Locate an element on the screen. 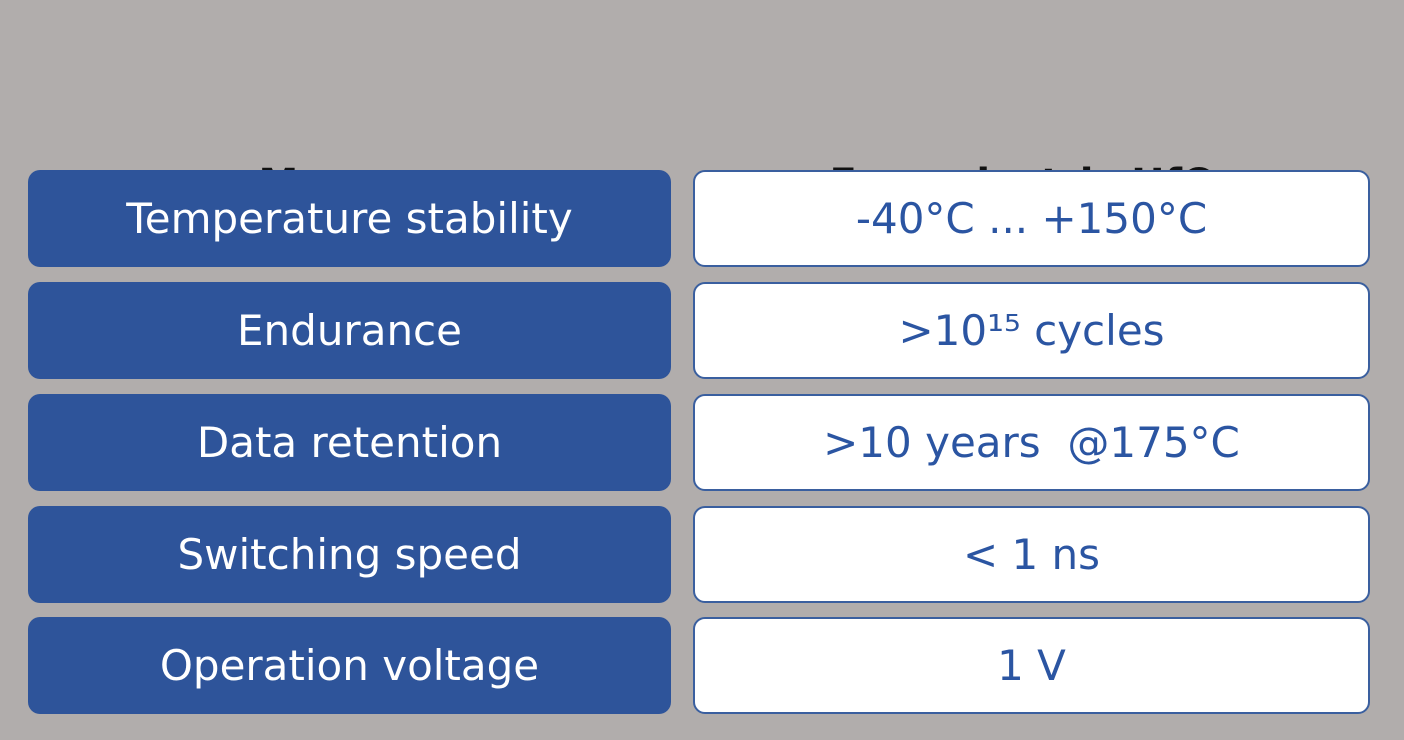 This screenshot has height=740, width=1404. value-cell: -40°C ... +150°C is located at coordinates (1031, 218).